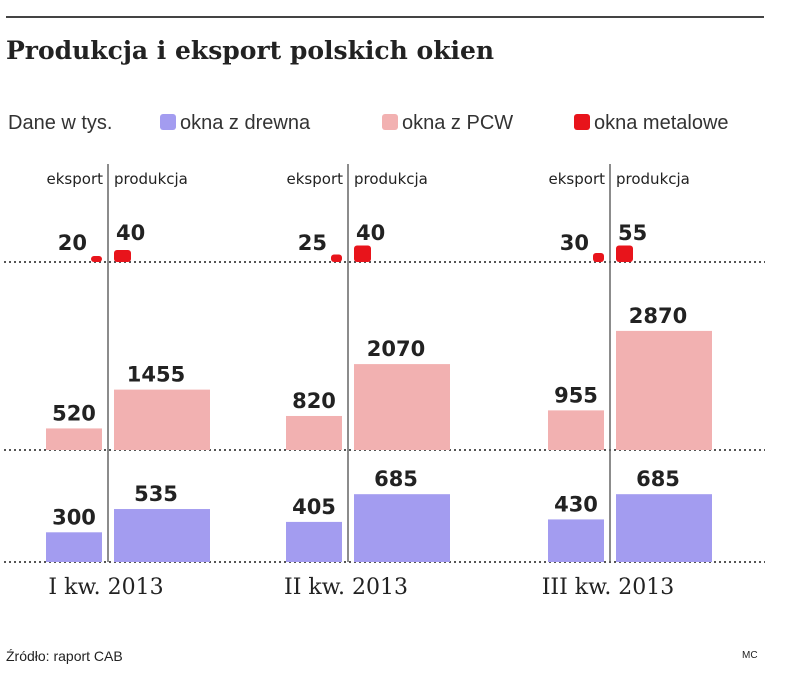 This screenshot has height=680, width=805. Describe the element at coordinates (156, 494) in the screenshot. I see `label-wood-production-q1: 535` at that location.